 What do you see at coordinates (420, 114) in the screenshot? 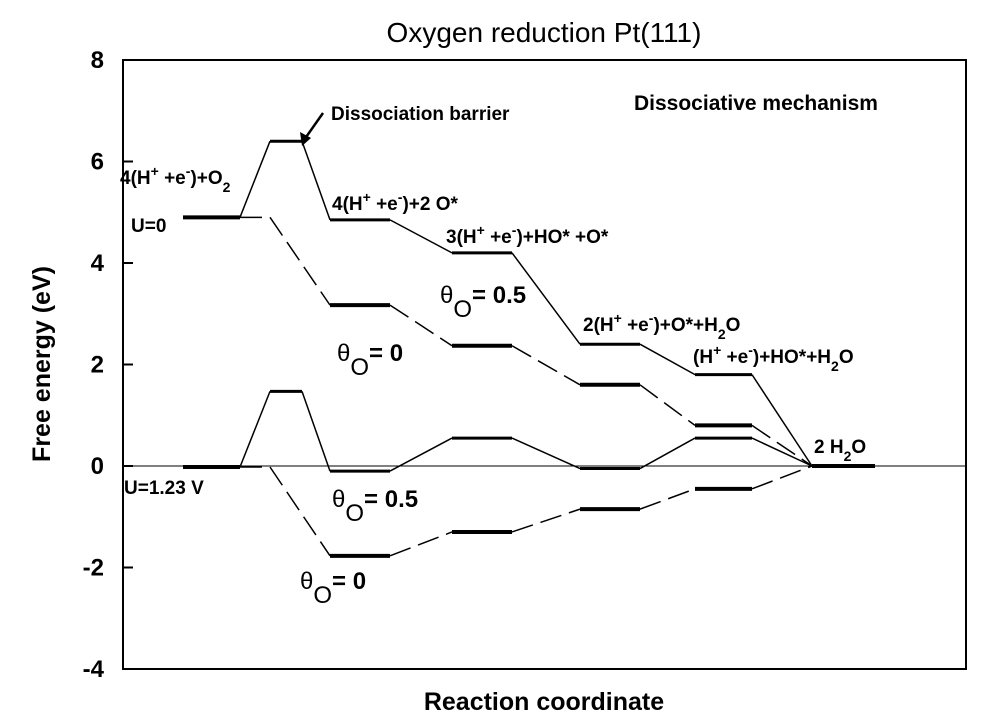
I see `dissociation-barrier-label: Dissociation barrier` at bounding box center [420, 114].